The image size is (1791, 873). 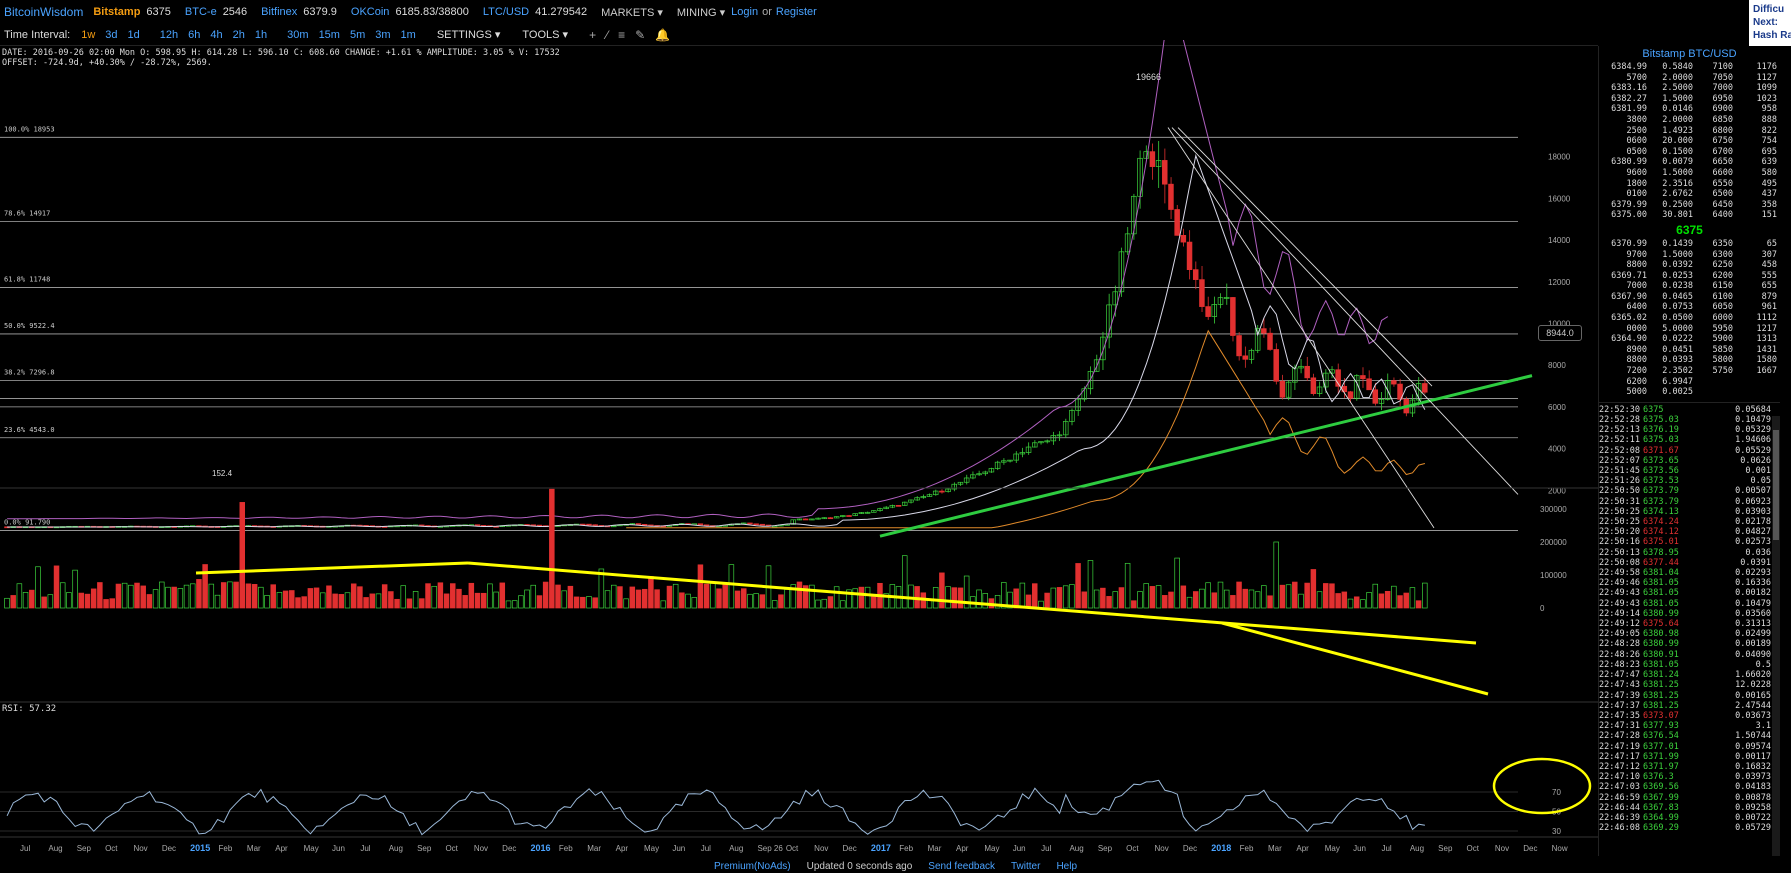 I want to click on bid-row: 6364.90 0.0222 5900 1313, so click(x=1689, y=339).